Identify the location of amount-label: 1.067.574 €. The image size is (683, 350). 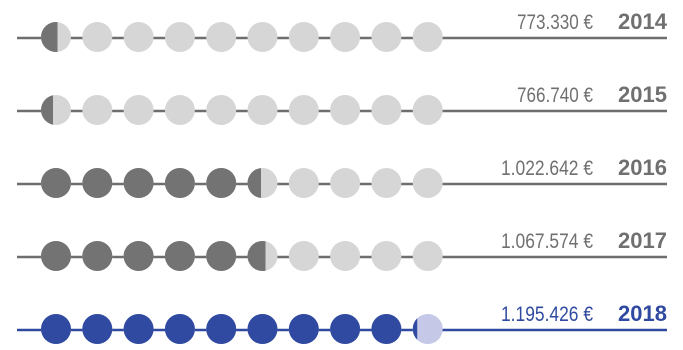
(547, 241).